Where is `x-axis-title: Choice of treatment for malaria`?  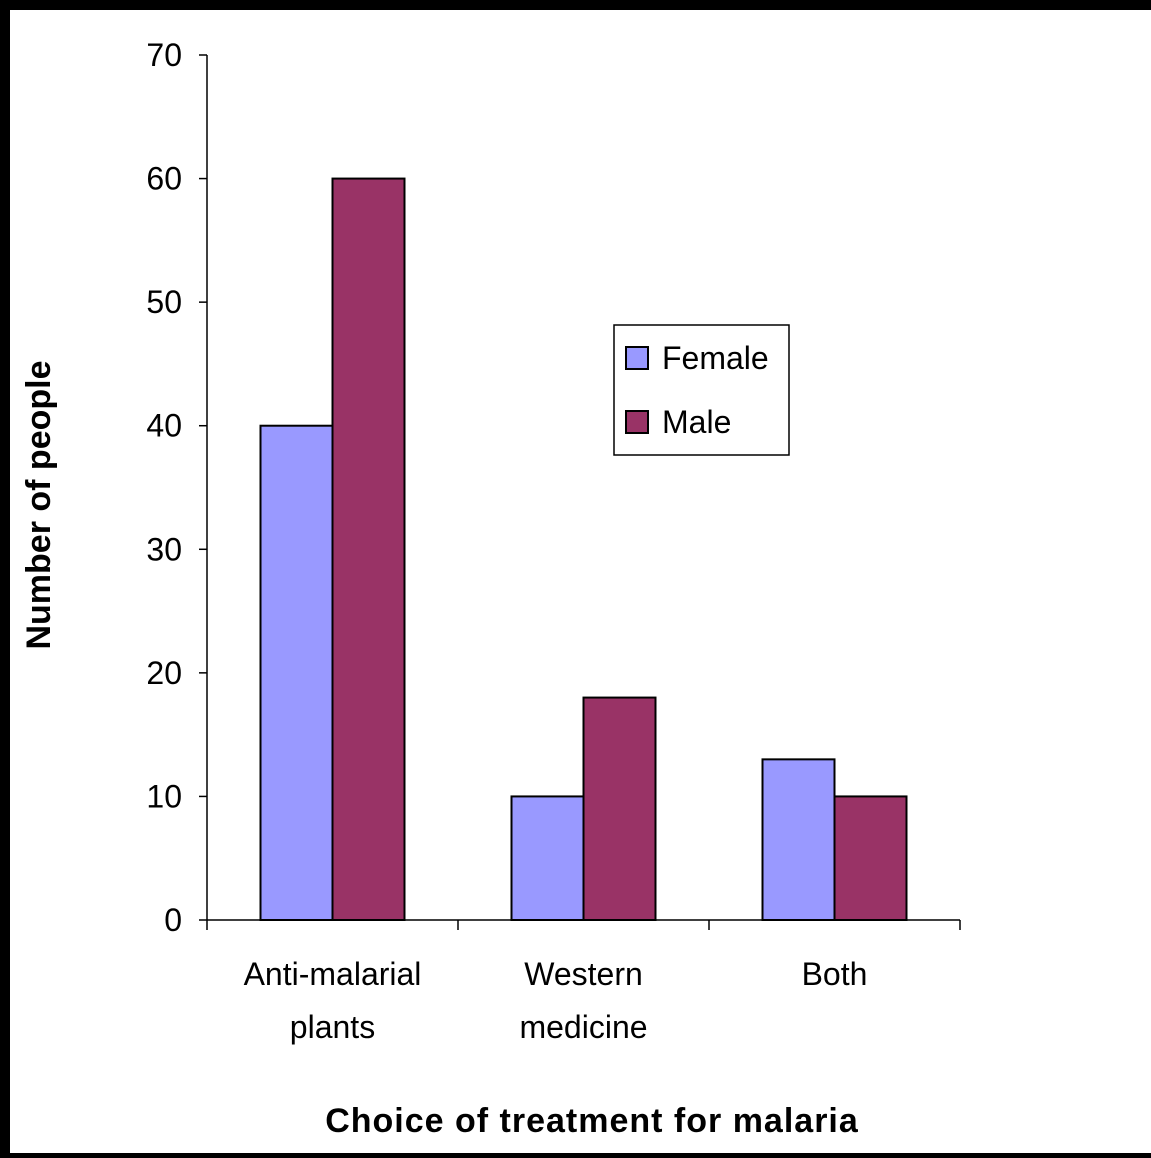 x-axis-title: Choice of treatment for malaria is located at coordinates (592, 1121).